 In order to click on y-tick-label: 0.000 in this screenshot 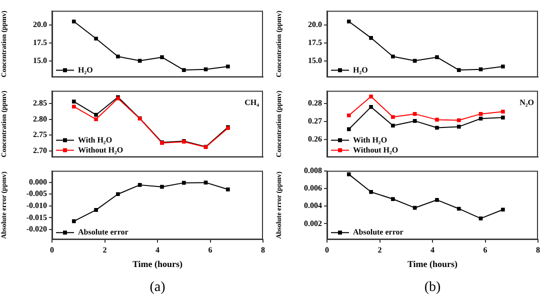, I will do `click(38, 181)`.